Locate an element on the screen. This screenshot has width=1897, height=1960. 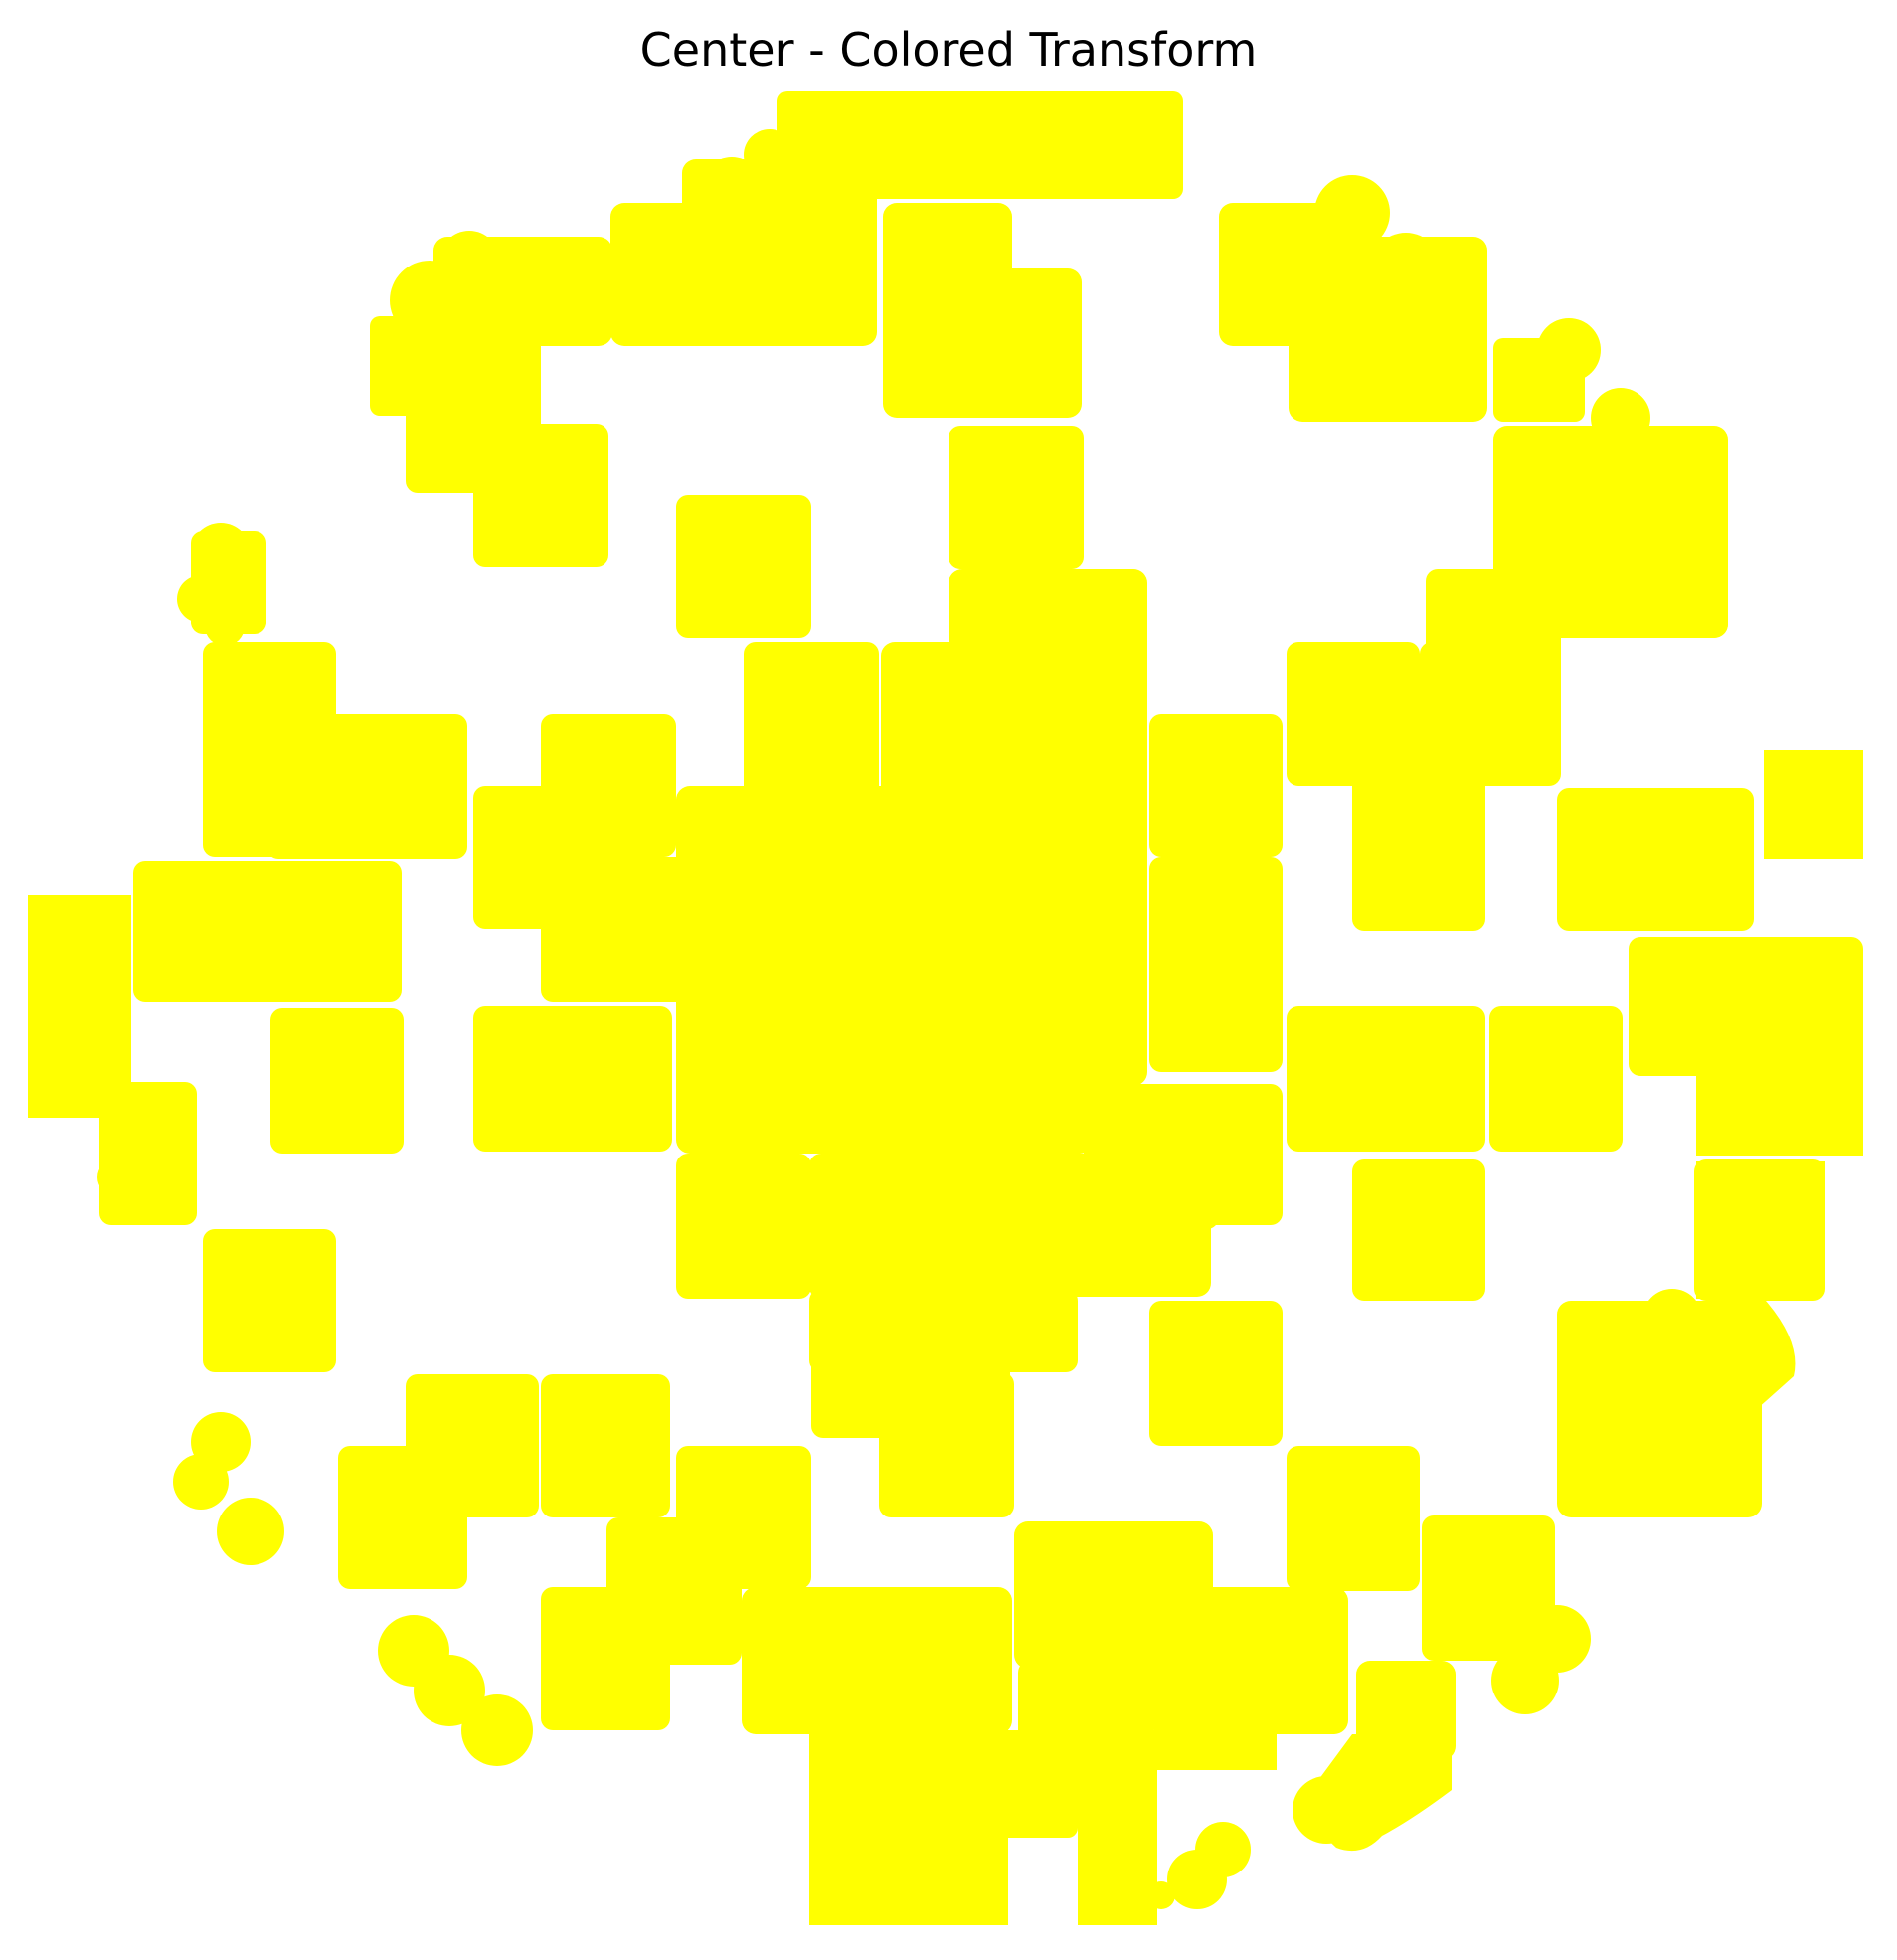
figure-title: Center - Colored Transform is located at coordinates (948, 50).